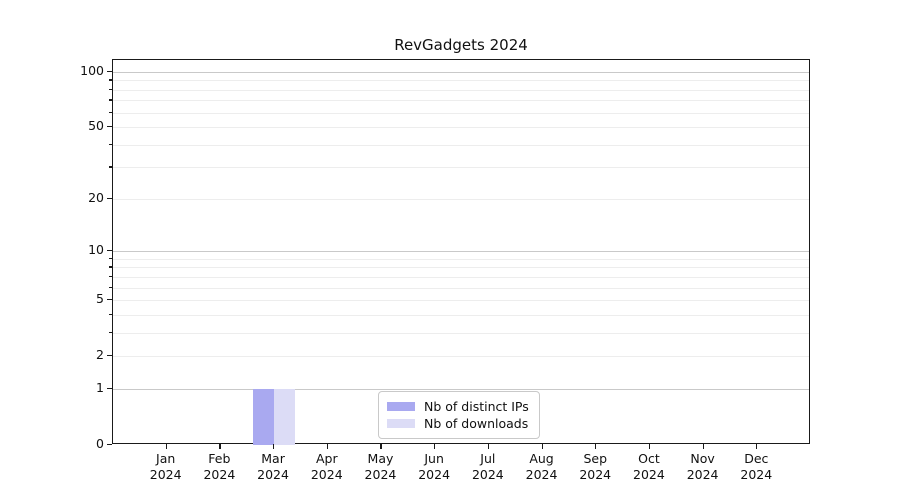  I want to click on y-axis-tick-label: 10, so click(96, 250).